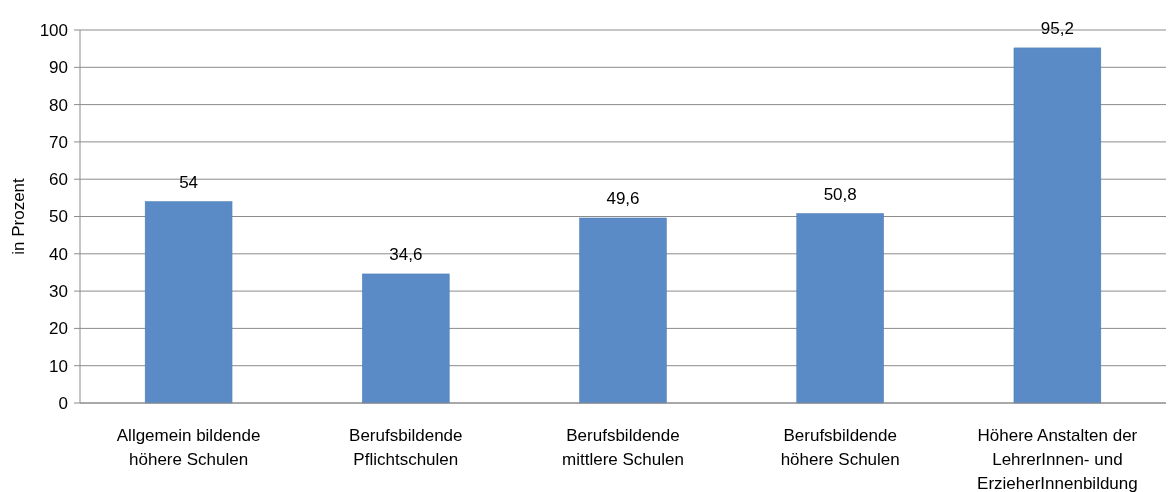 Image resolution: width=1176 pixels, height=492 pixels. What do you see at coordinates (1057, 459) in the screenshot?
I see `x-tick-label: Höhere Anstalten der LehrerInnen- und ErzieherInnenbildung` at bounding box center [1057, 459].